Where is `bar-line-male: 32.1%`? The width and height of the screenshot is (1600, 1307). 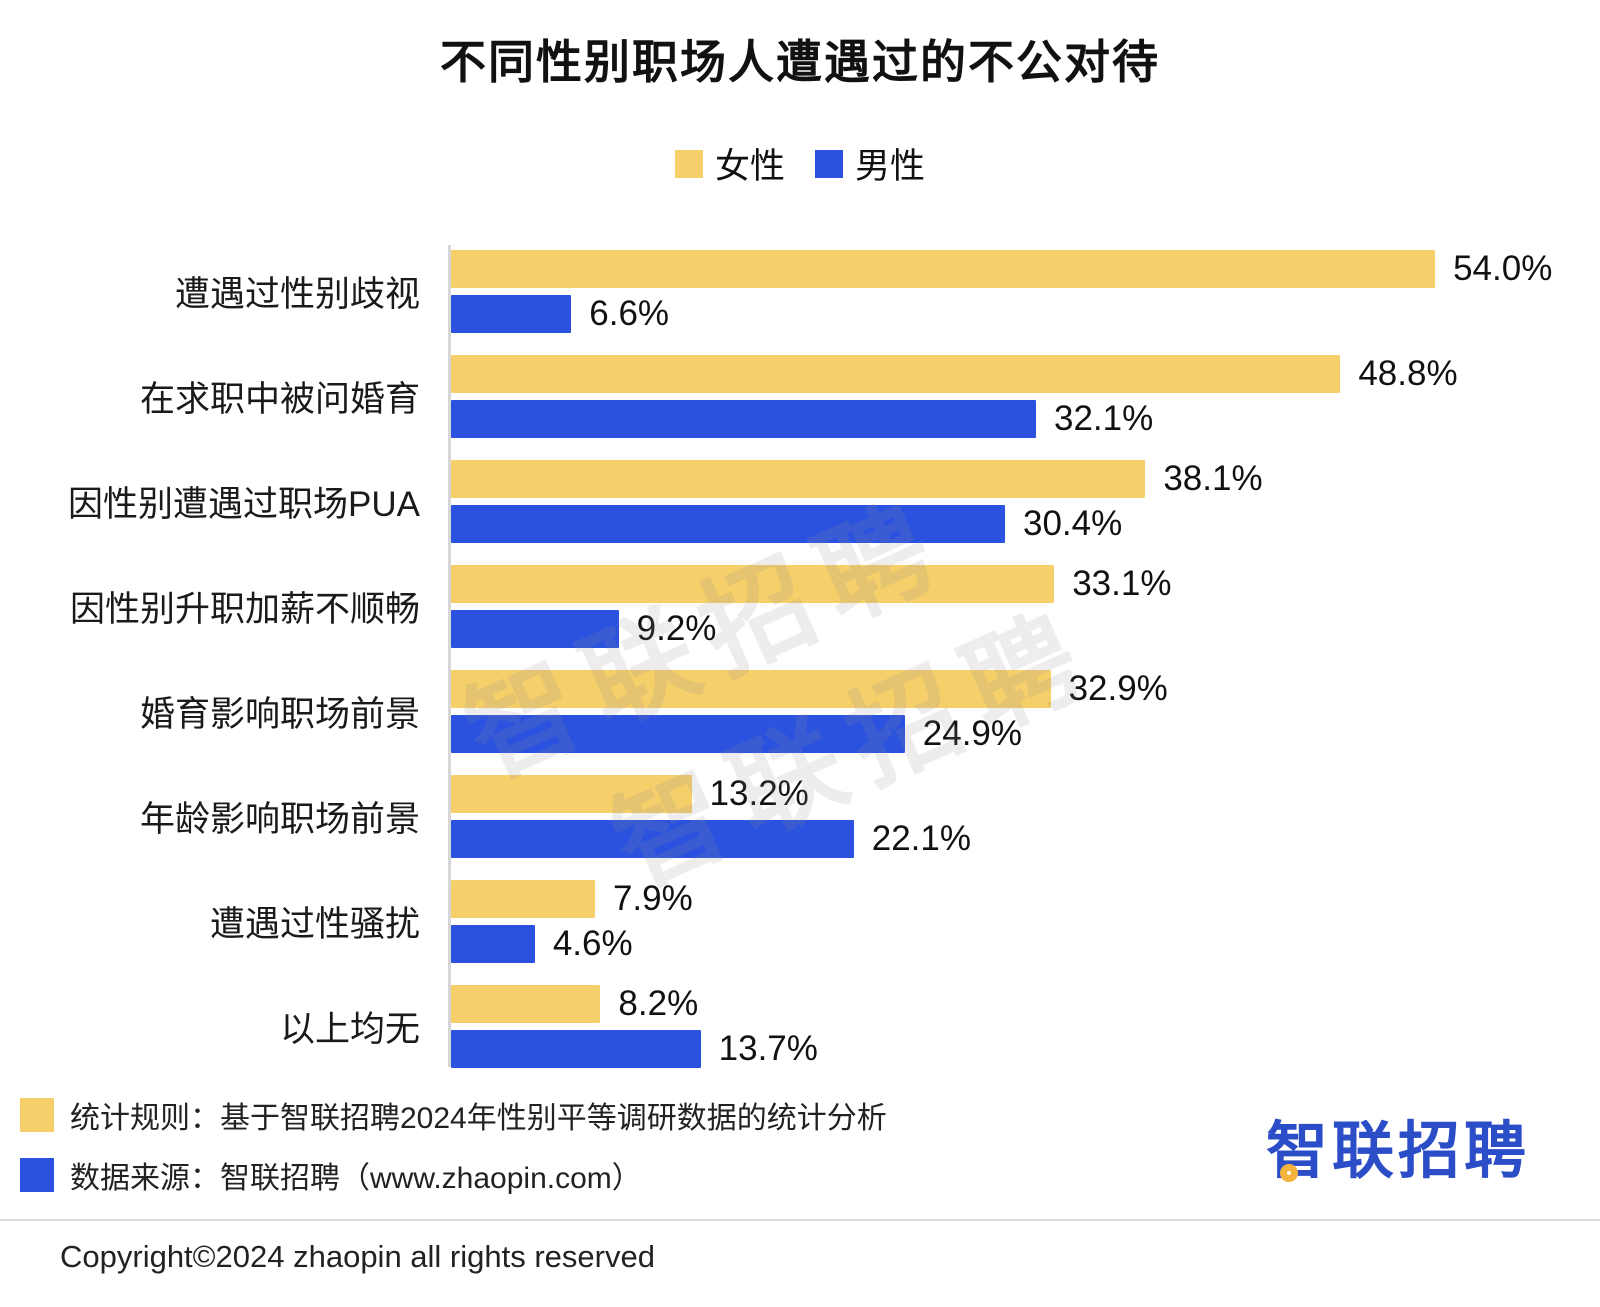
bar-line-male: 32.1% is located at coordinates (1020, 419).